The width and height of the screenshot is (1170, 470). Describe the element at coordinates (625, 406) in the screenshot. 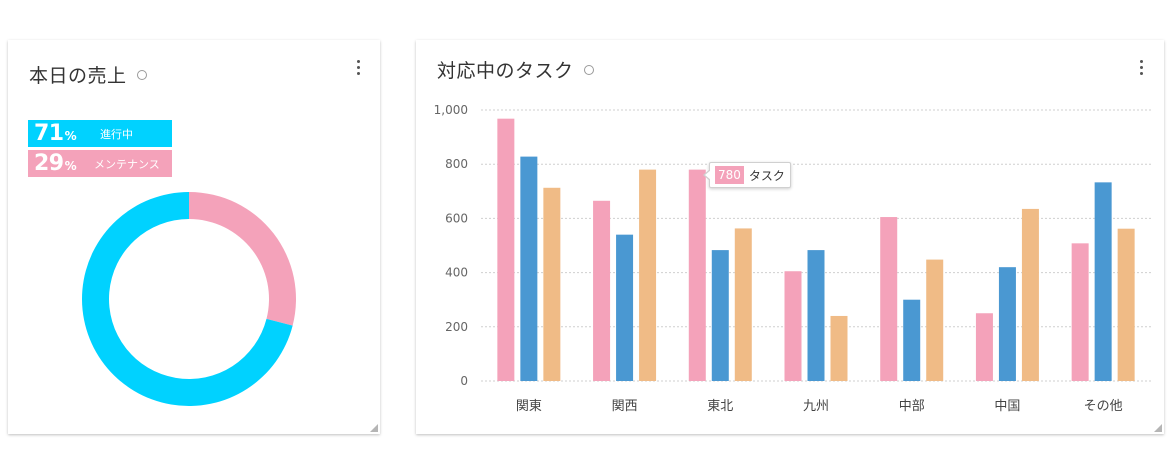

I see `x-tick-label: 関西` at that location.